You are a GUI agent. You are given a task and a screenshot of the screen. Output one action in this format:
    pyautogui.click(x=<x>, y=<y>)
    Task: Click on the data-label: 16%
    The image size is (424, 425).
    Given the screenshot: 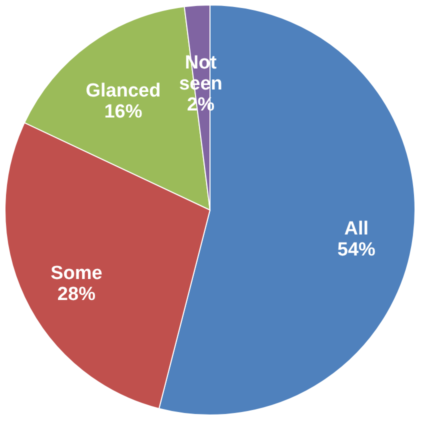 What is the action you would take?
    pyautogui.click(x=123, y=112)
    